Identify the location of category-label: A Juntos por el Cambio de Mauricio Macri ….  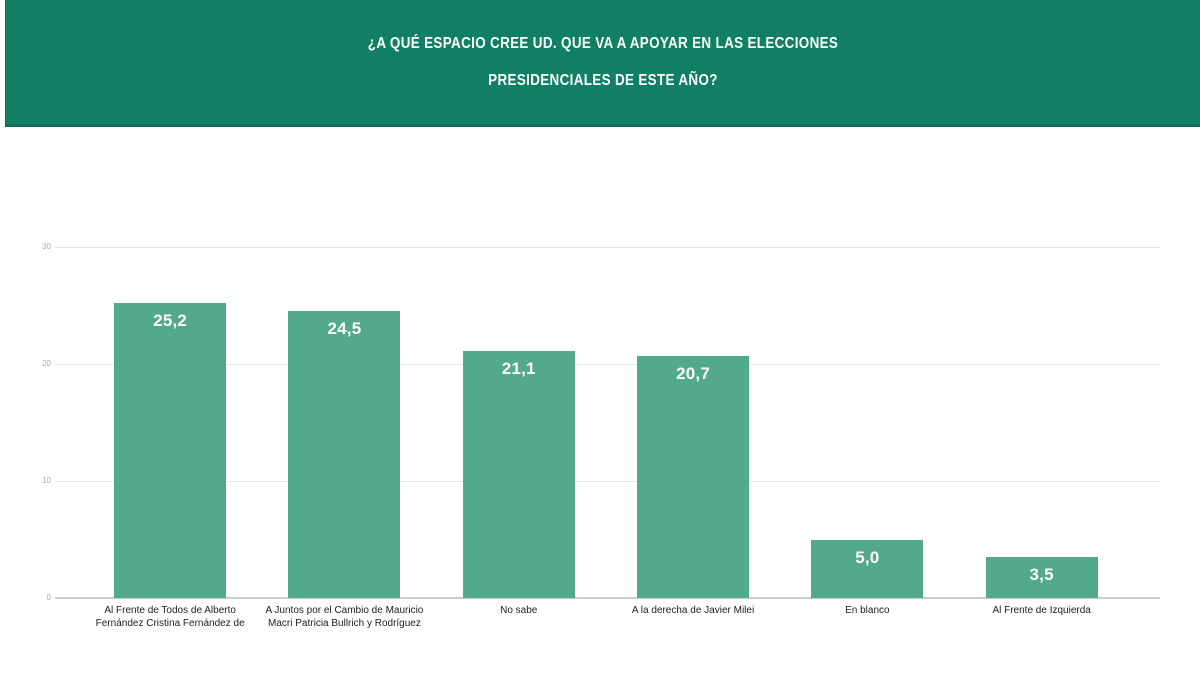
(344, 617).